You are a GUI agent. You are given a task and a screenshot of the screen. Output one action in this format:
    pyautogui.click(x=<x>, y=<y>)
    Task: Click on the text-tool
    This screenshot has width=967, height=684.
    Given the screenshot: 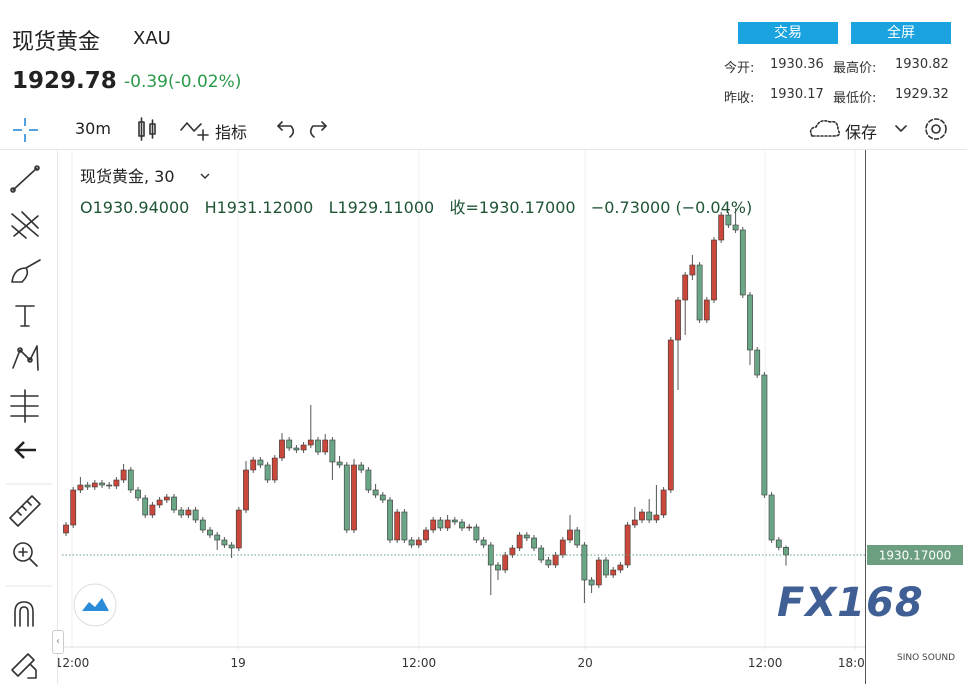 What is the action you would take?
    pyautogui.click(x=25, y=316)
    